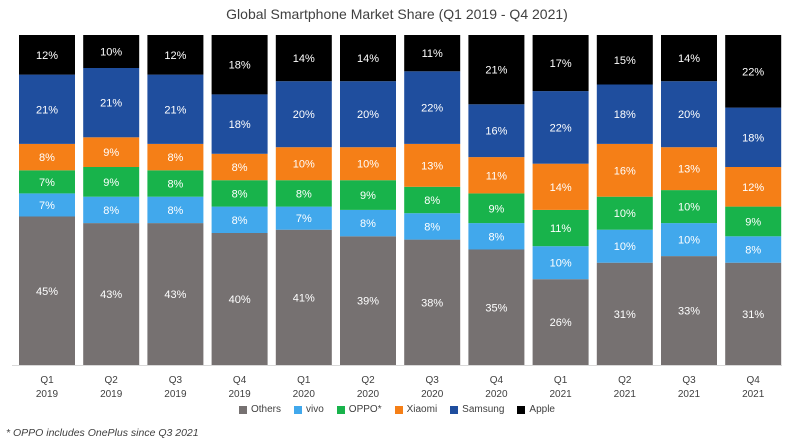 Image resolution: width=794 pixels, height=447 pixels. I want to click on x-tick-label-line: Q1, so click(47, 380).